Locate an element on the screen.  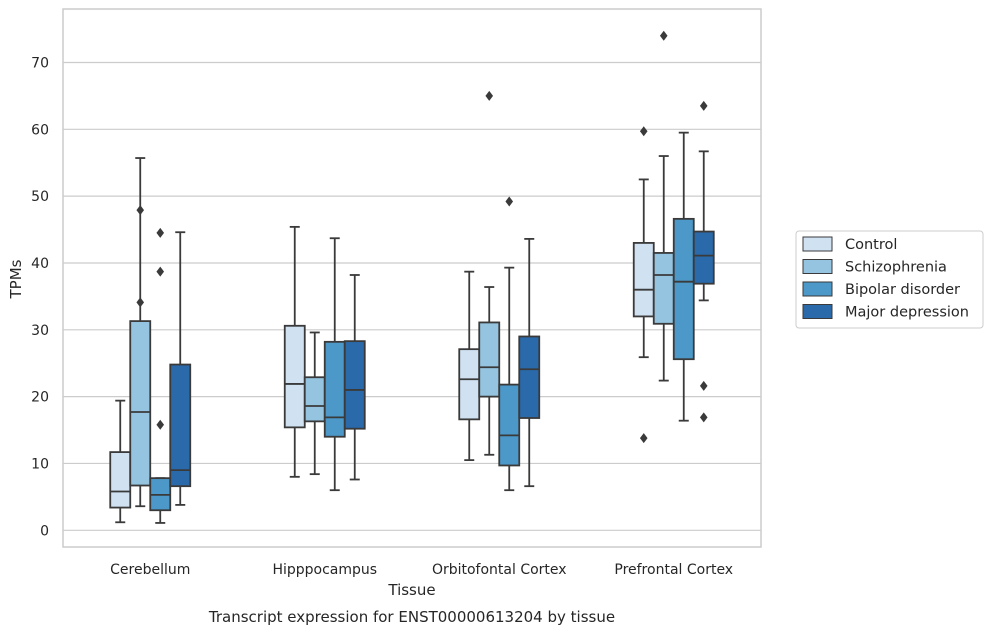
y-axis-ticks: 0 10 20 30 40 50 60 70 is located at coordinates (40, 297).